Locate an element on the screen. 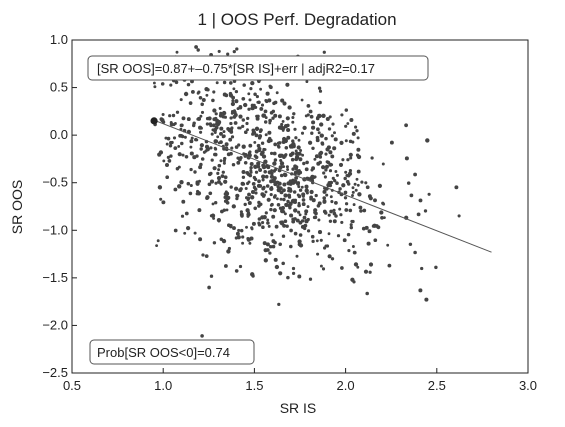 The height and width of the screenshot is (427, 565). x-tick-label: 1.5 is located at coordinates (254, 385).